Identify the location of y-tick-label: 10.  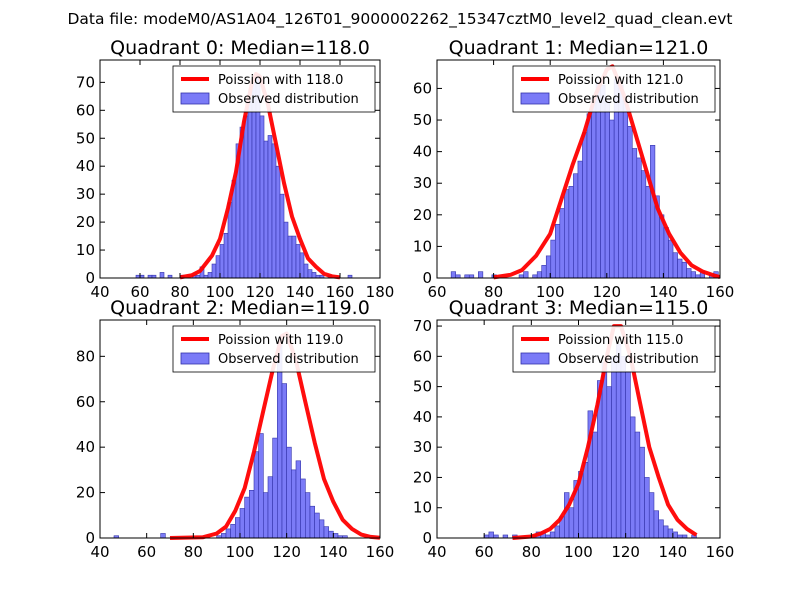
(85, 250).